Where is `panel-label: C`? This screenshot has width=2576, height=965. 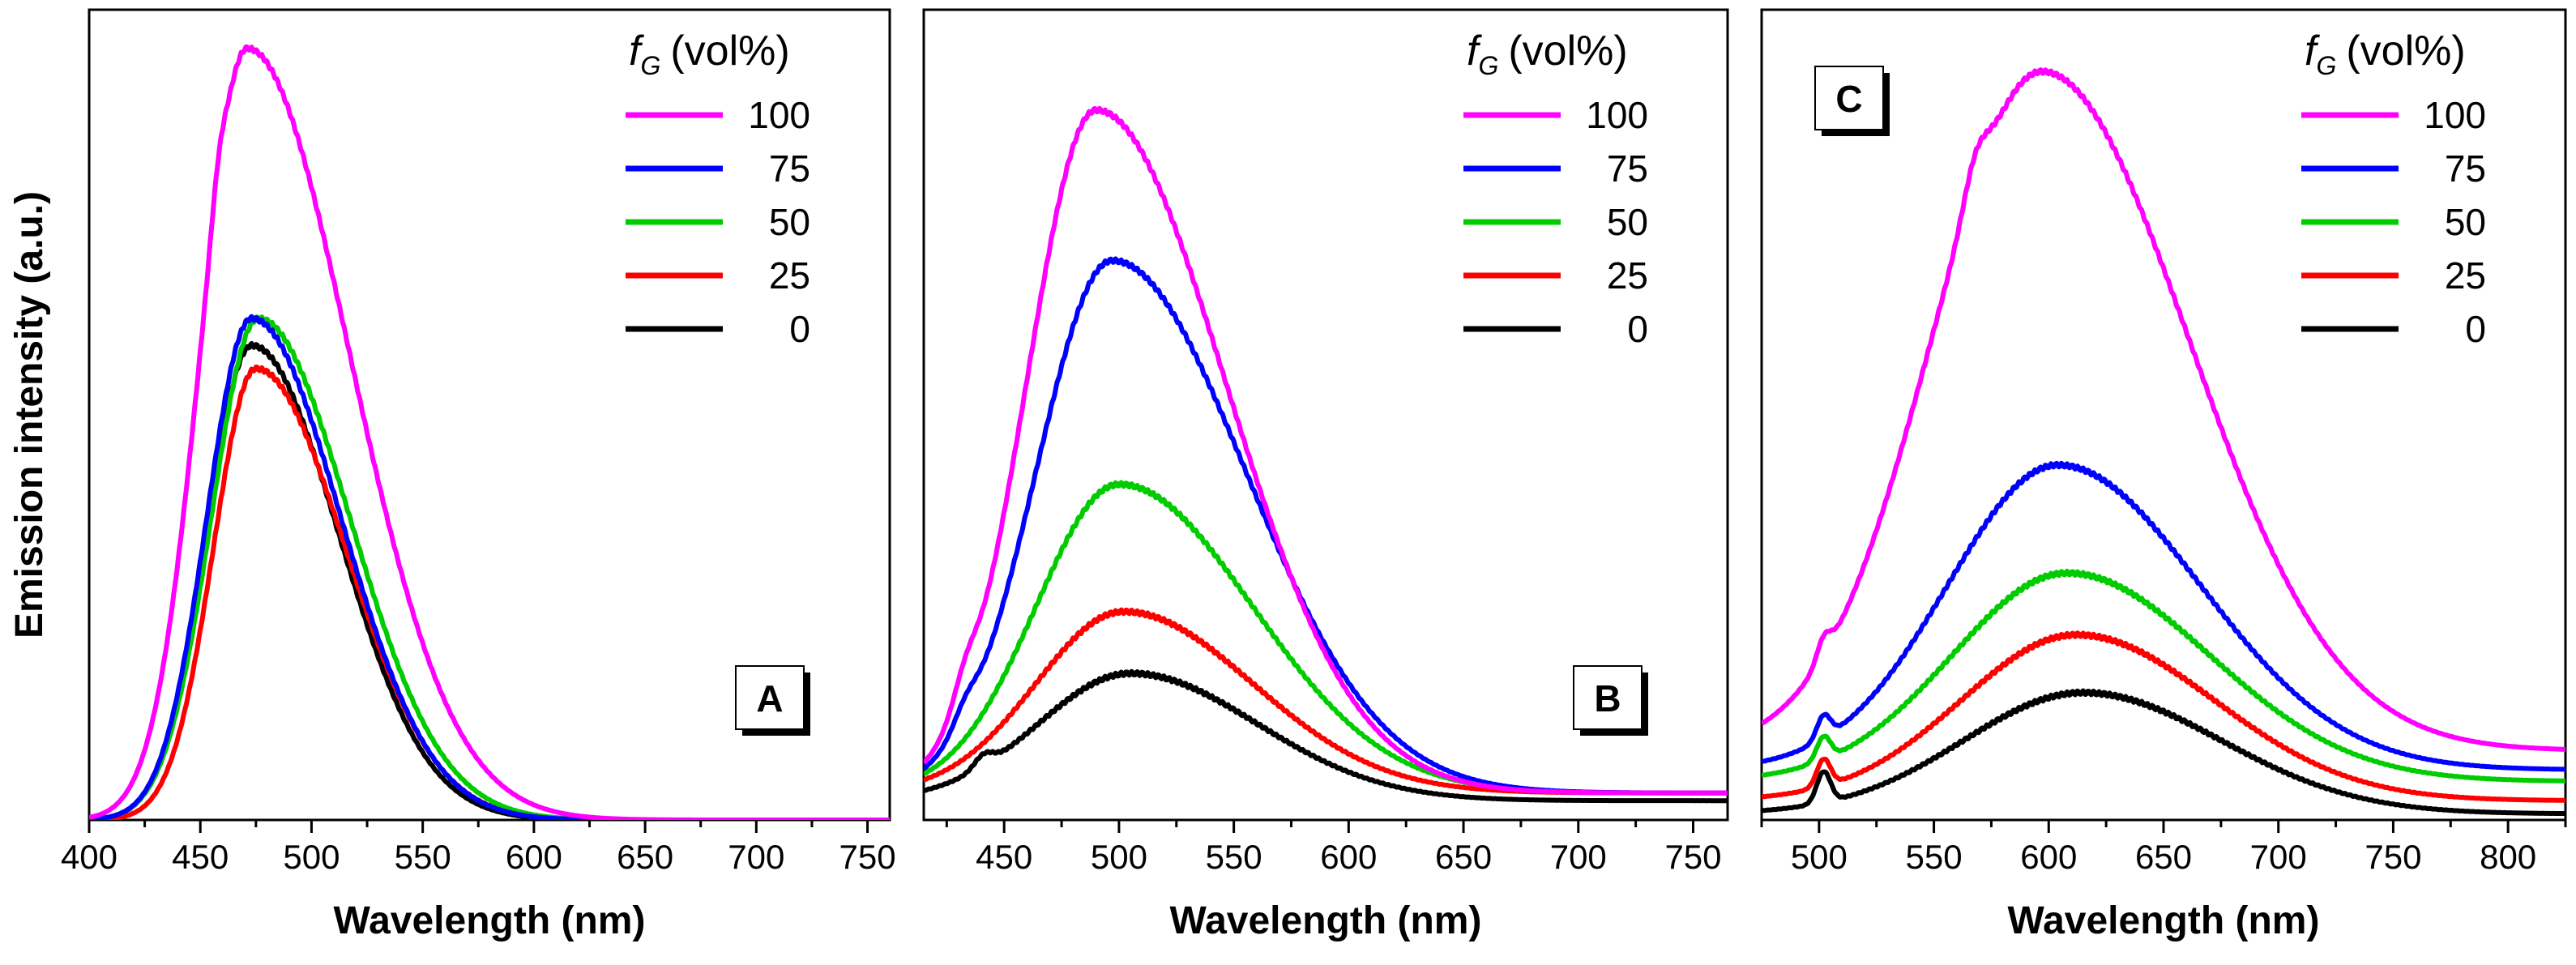
panel-label: C is located at coordinates (1848, 99).